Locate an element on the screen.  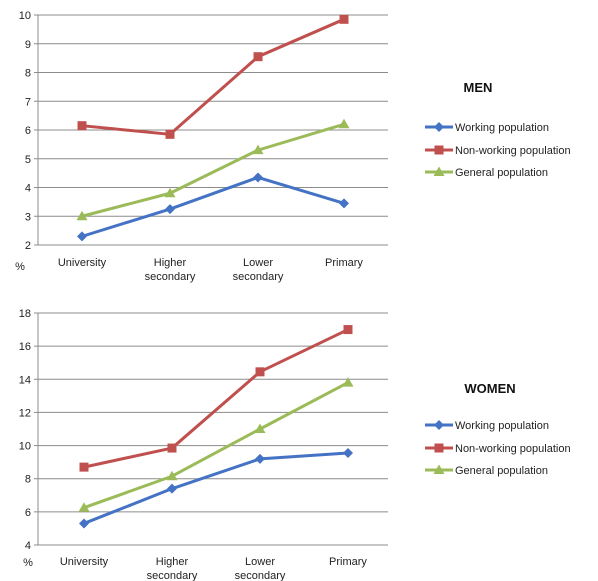
chart-title: MEN is located at coordinates (478, 87).